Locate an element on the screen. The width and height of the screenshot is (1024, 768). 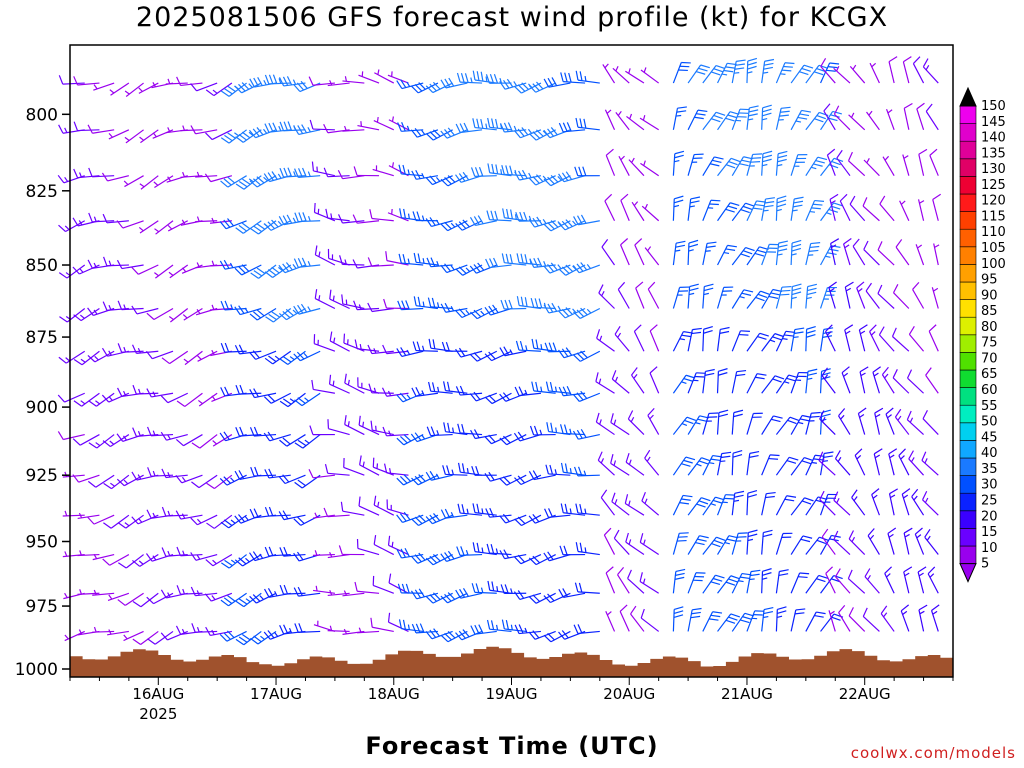
x-tick-label: 18AUG is located at coordinates (394, 694).